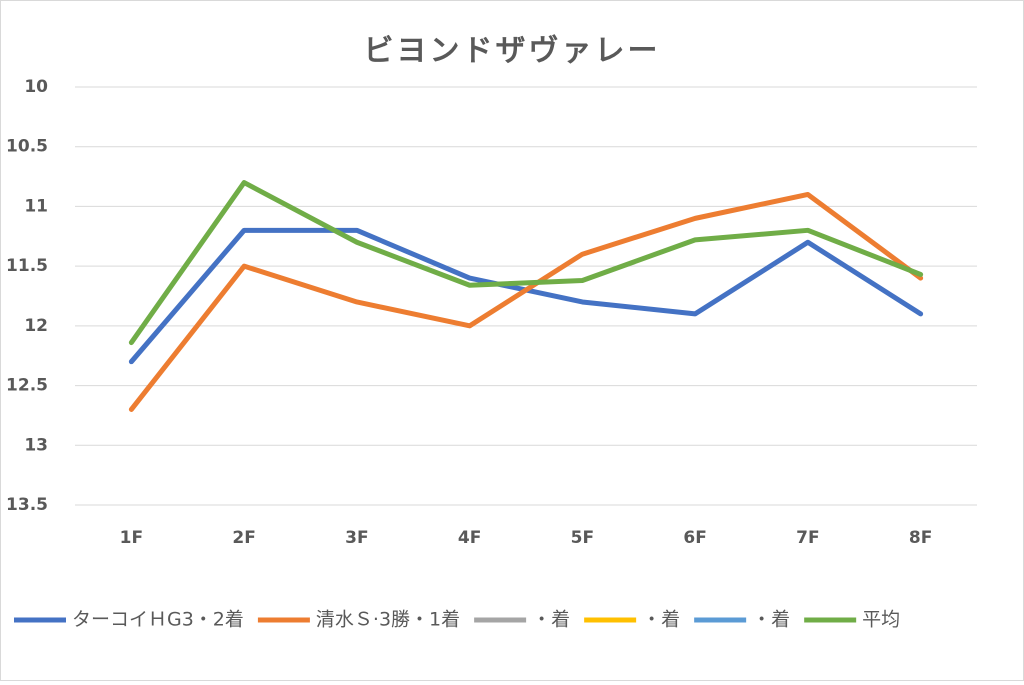 The height and width of the screenshot is (685, 1024). Describe the element at coordinates (36, 326) in the screenshot. I see `y-tick-label: 12` at that location.